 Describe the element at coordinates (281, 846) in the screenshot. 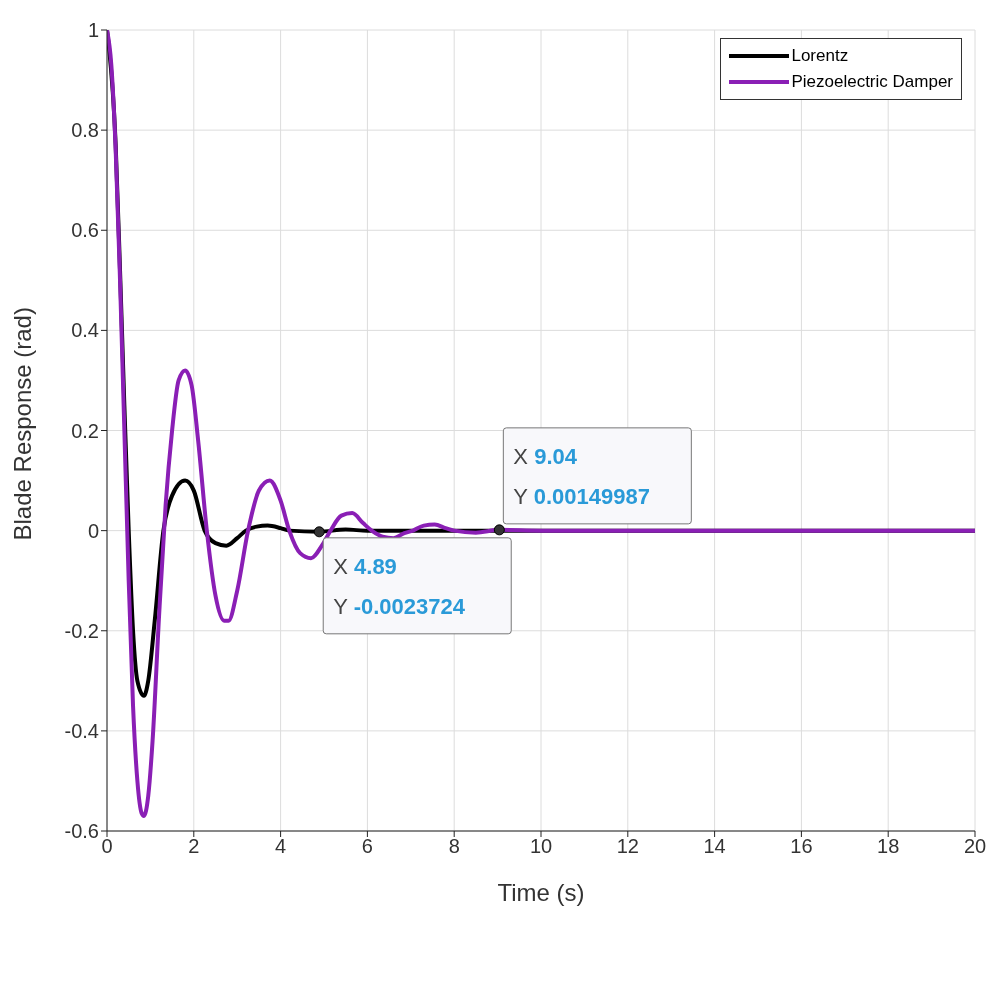

I see `x-tick-label: 4` at that location.